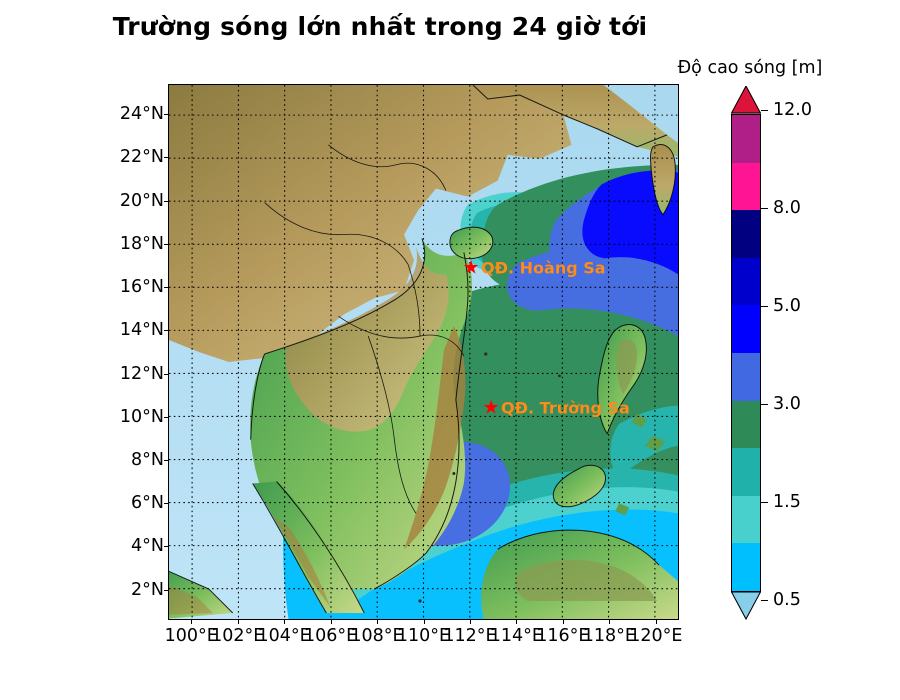 The width and height of the screenshot is (900, 700). Describe the element at coordinates (141, 114) in the screenshot. I see `ytick-24n: 24°N` at that location.